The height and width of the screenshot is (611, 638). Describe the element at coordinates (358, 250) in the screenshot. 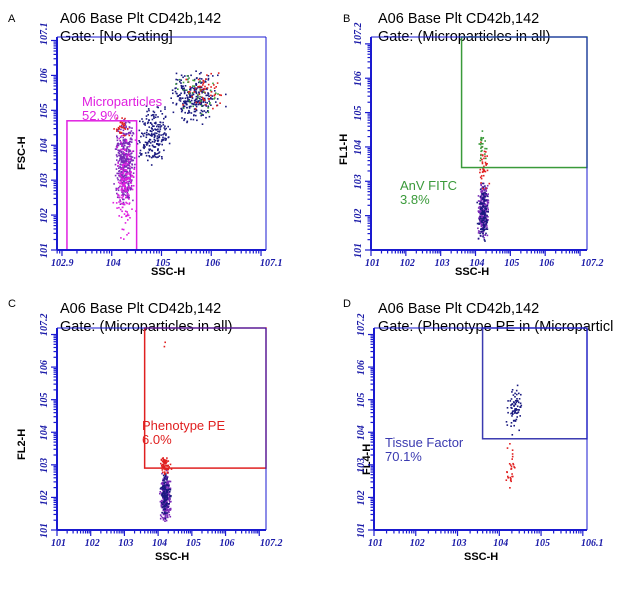

I see `y-tick-label: 101` at that location.